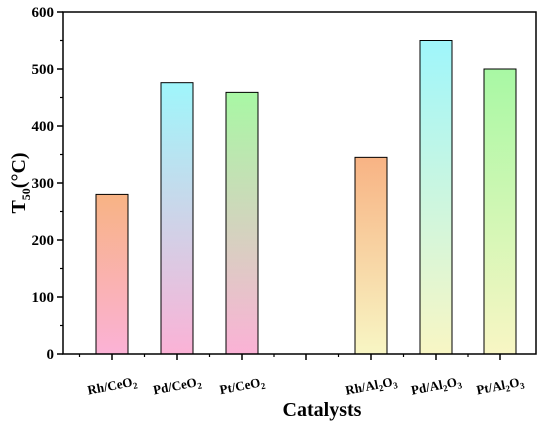 Image resolution: width=550 pixels, height=426 pixels. Describe the element at coordinates (26, 194) in the screenshot. I see `y-axis-title-sub: 50` at that location.